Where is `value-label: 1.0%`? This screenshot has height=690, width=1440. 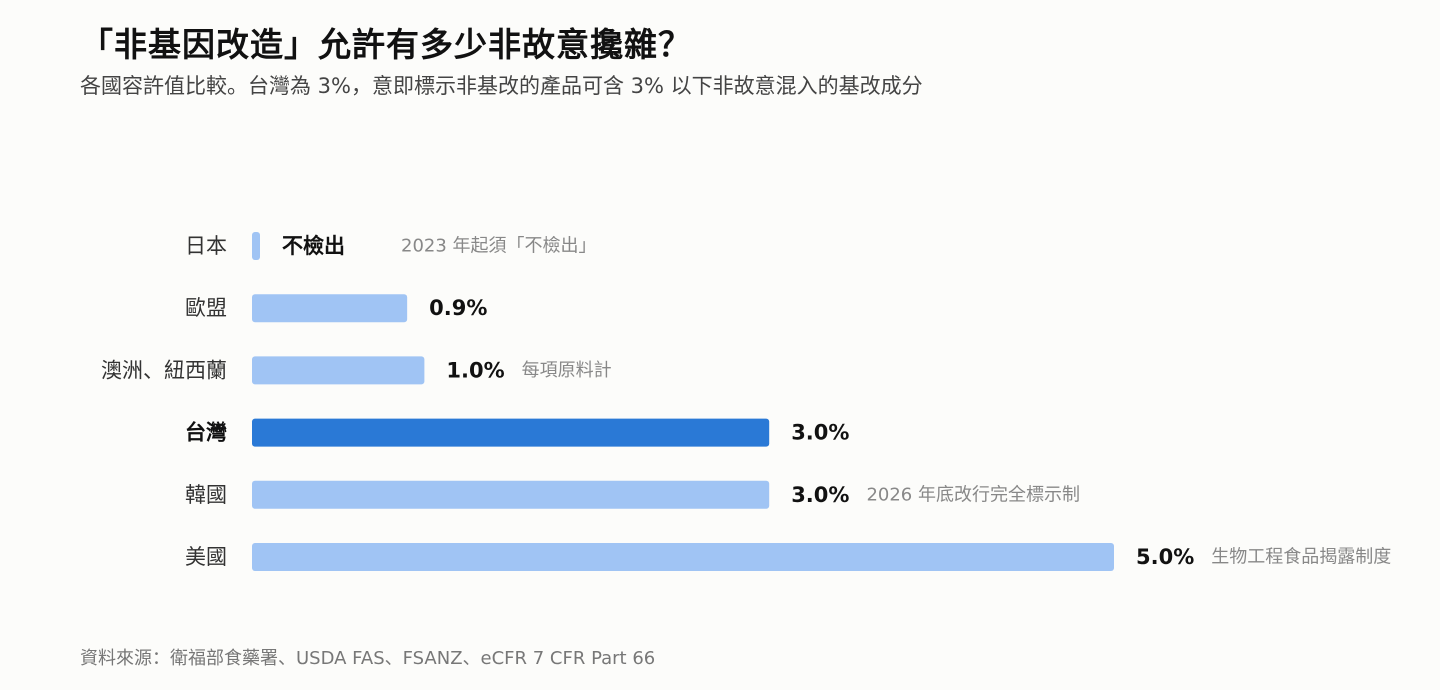 value-label: 1.0% is located at coordinates (475, 370).